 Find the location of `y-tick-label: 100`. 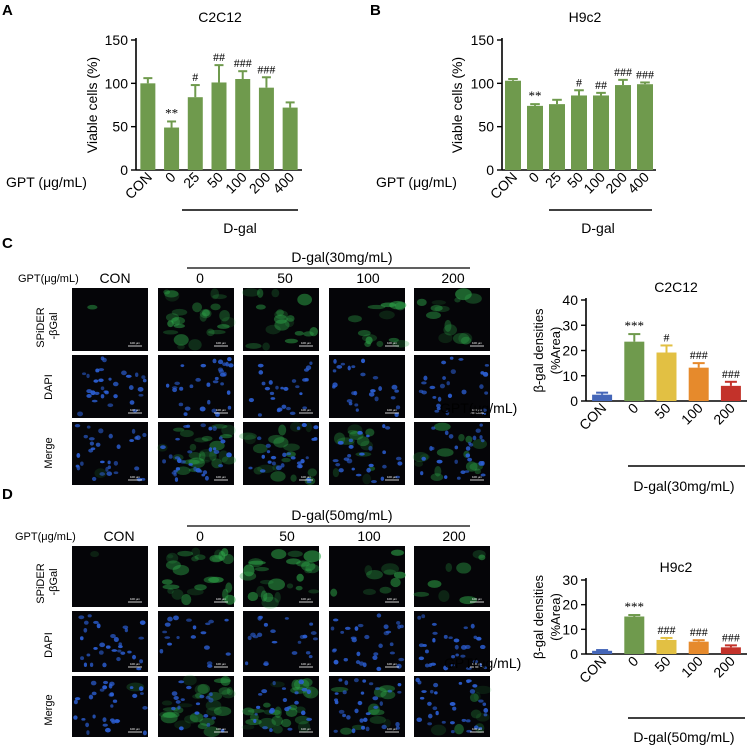

y-tick-label: 100 is located at coordinates (117, 83).